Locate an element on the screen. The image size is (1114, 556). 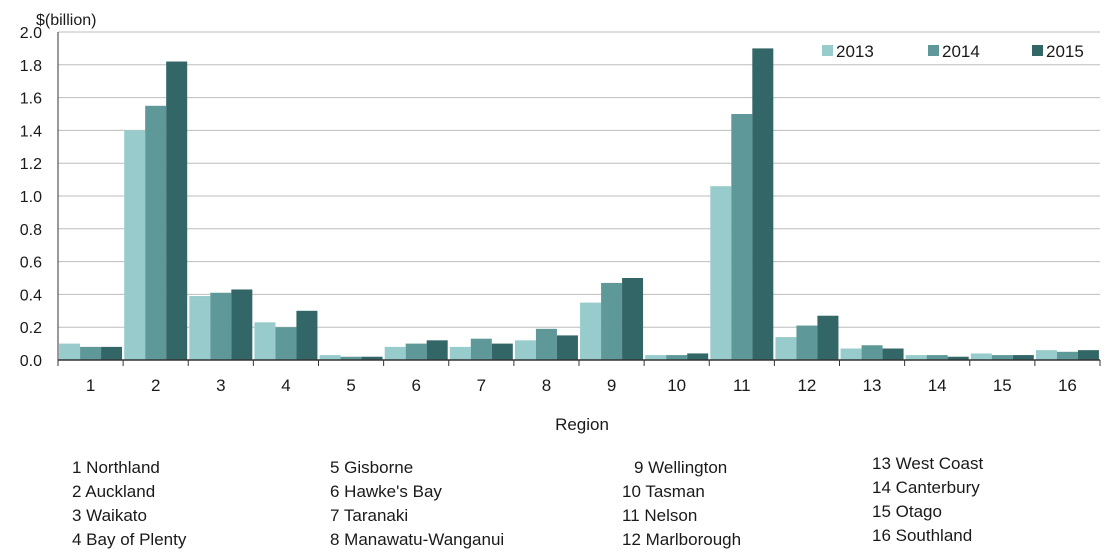
y-tick-label: 0.6 is located at coordinates (31, 263).